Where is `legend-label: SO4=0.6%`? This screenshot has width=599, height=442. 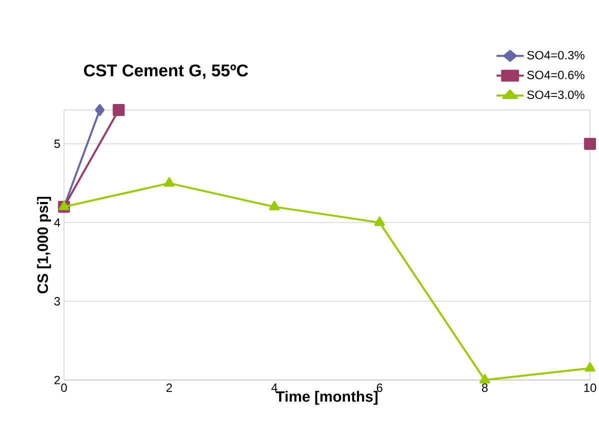
legend-label: SO4=0.6% is located at coordinates (555, 75).